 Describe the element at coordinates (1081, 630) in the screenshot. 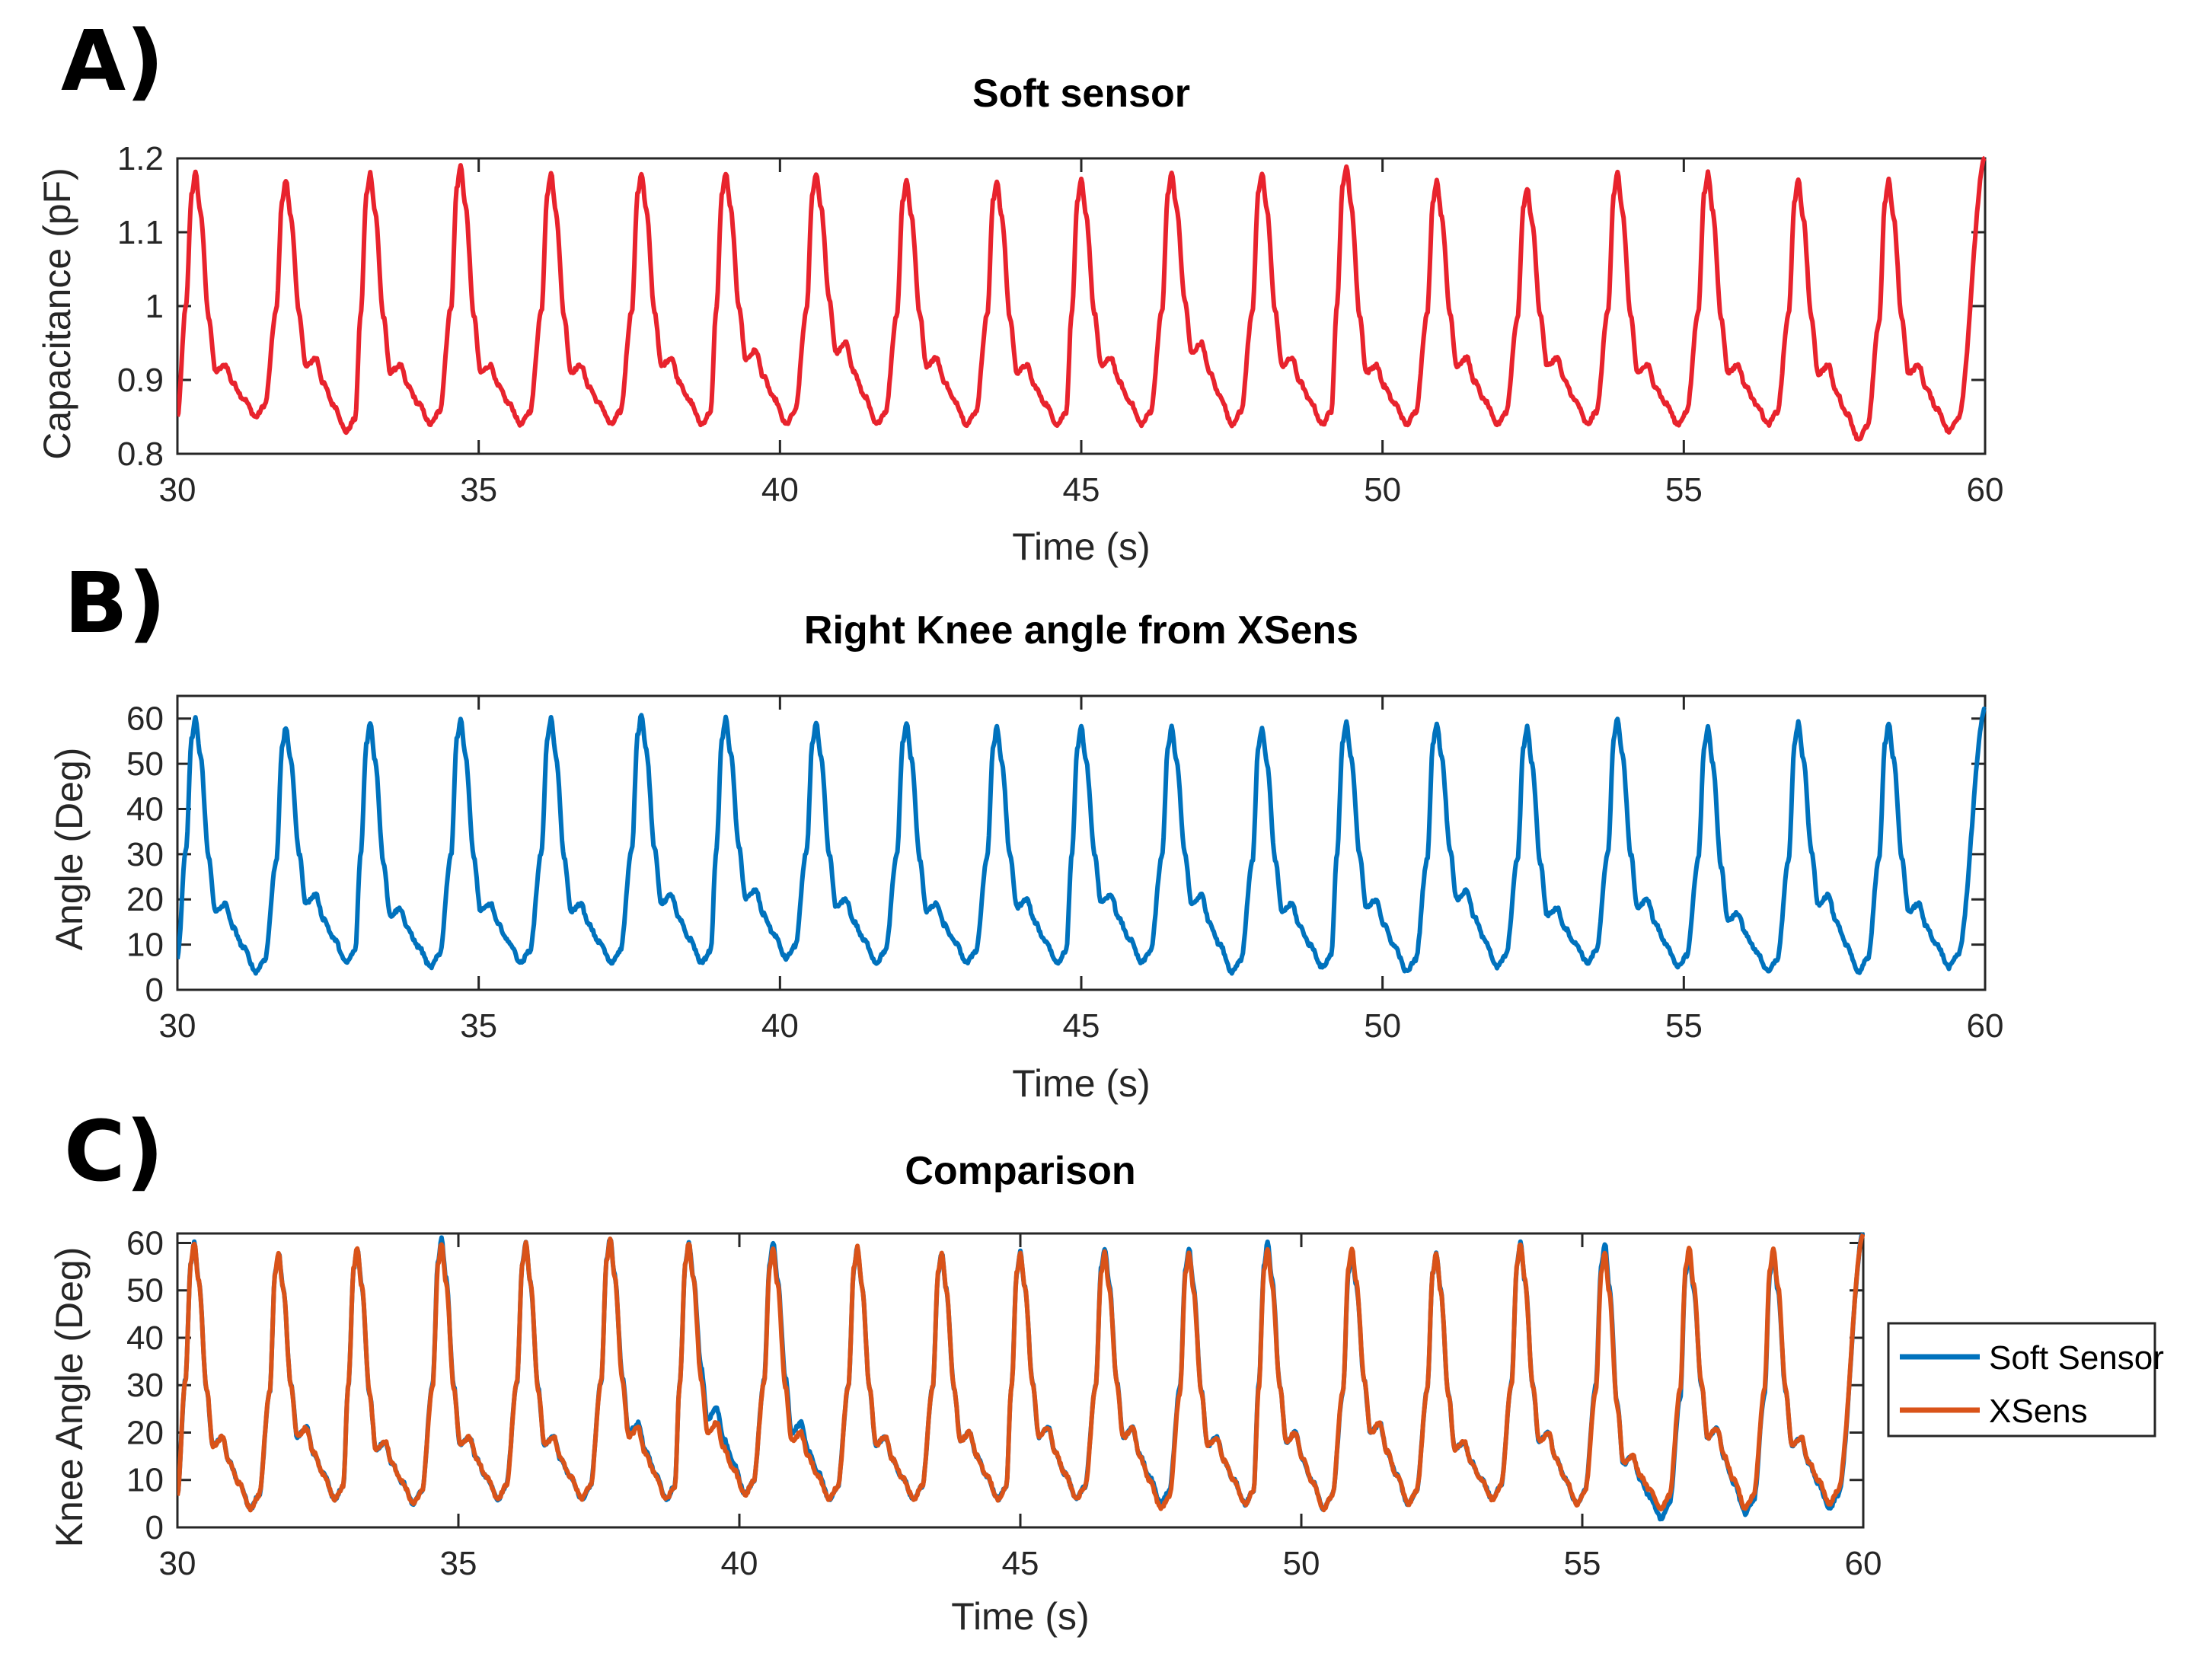

I see `chart-title: Right Knee angle from XSens` at that location.